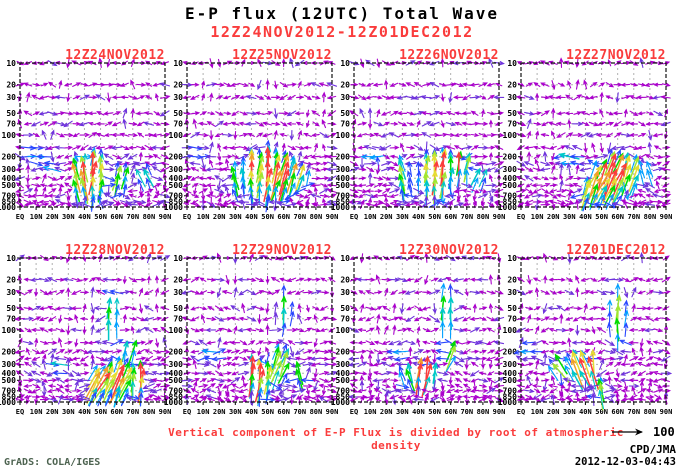 Image resolution: width=684 pixels, height=470 pixels. Describe the element at coordinates (115, 250) in the screenshot. I see `panel-date-title: 12Z28NOV2012` at that location.